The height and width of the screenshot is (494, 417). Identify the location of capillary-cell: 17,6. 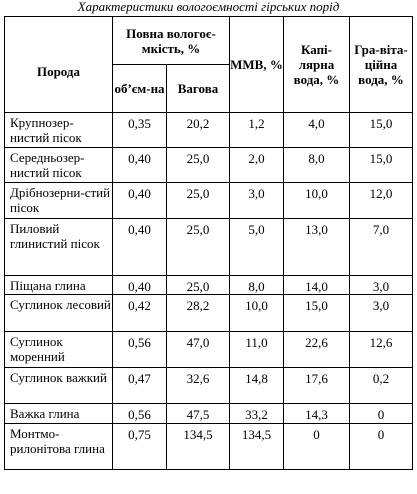
(316, 385).